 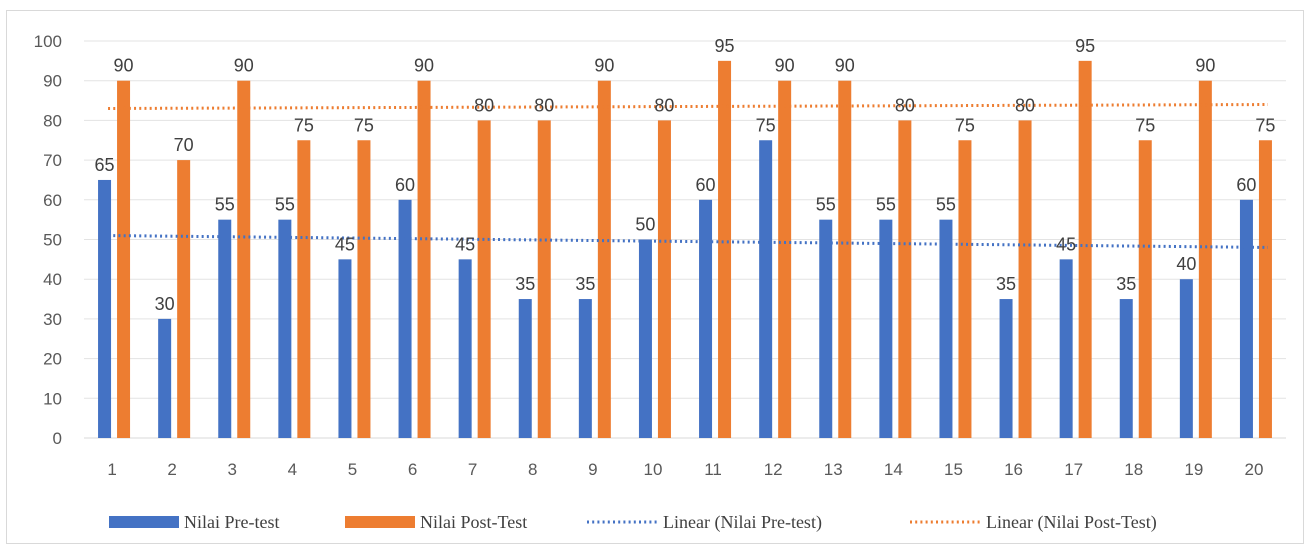 What do you see at coordinates (52, 120) in the screenshot?
I see `y-tick-label: 80` at bounding box center [52, 120].